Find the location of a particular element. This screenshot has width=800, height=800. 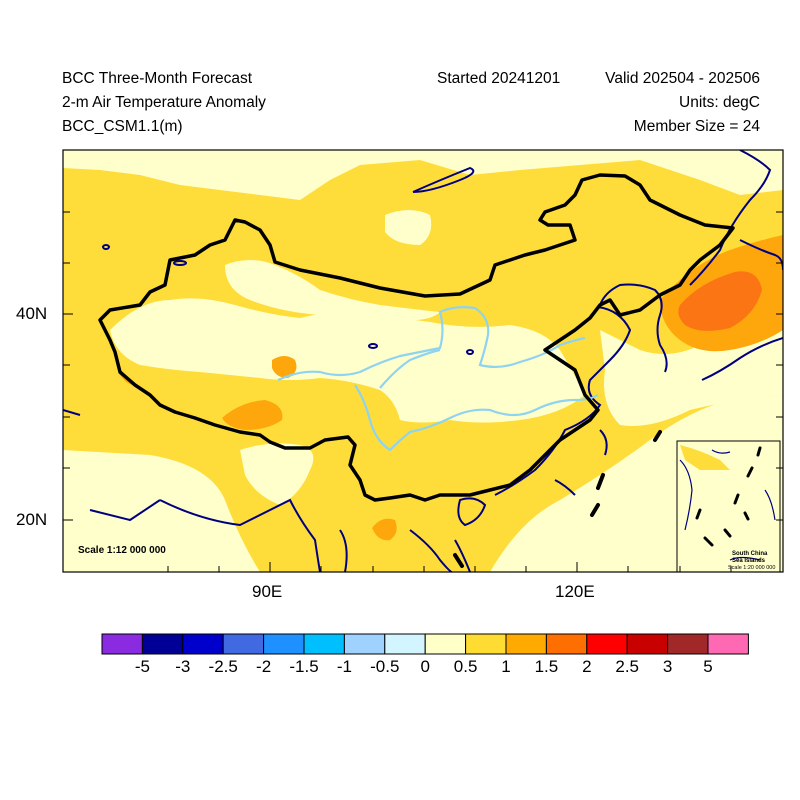

nine-dash-line is located at coordinates (557, 499).